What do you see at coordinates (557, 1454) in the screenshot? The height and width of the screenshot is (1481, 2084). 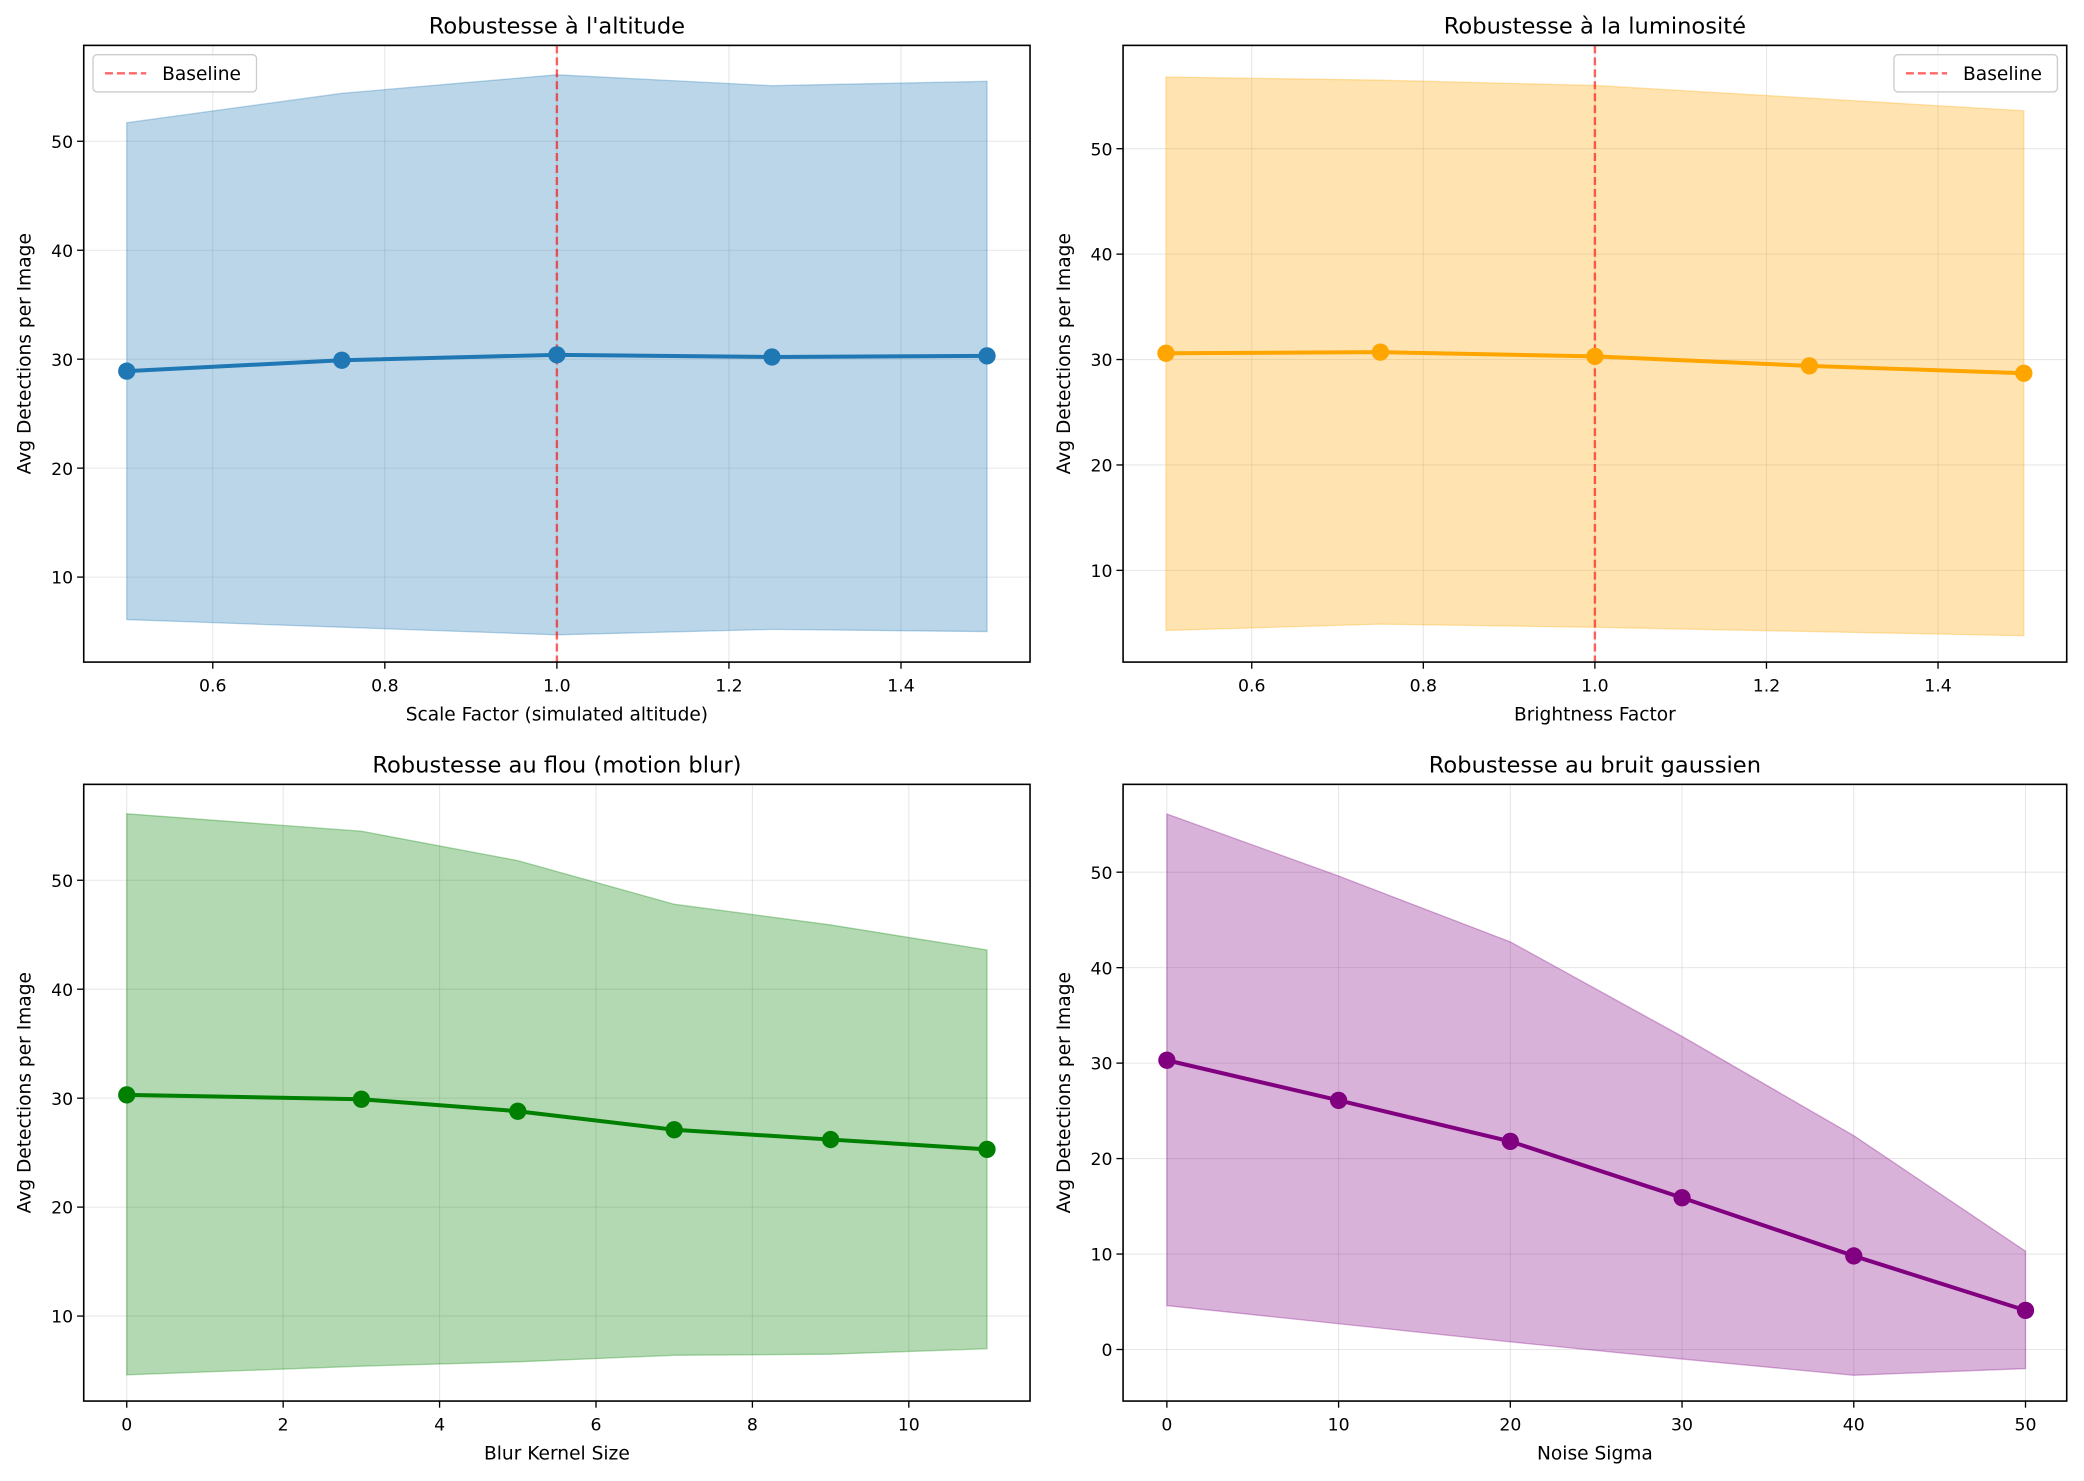 I see `x-axis-label: Blur Kernel Size` at bounding box center [557, 1454].